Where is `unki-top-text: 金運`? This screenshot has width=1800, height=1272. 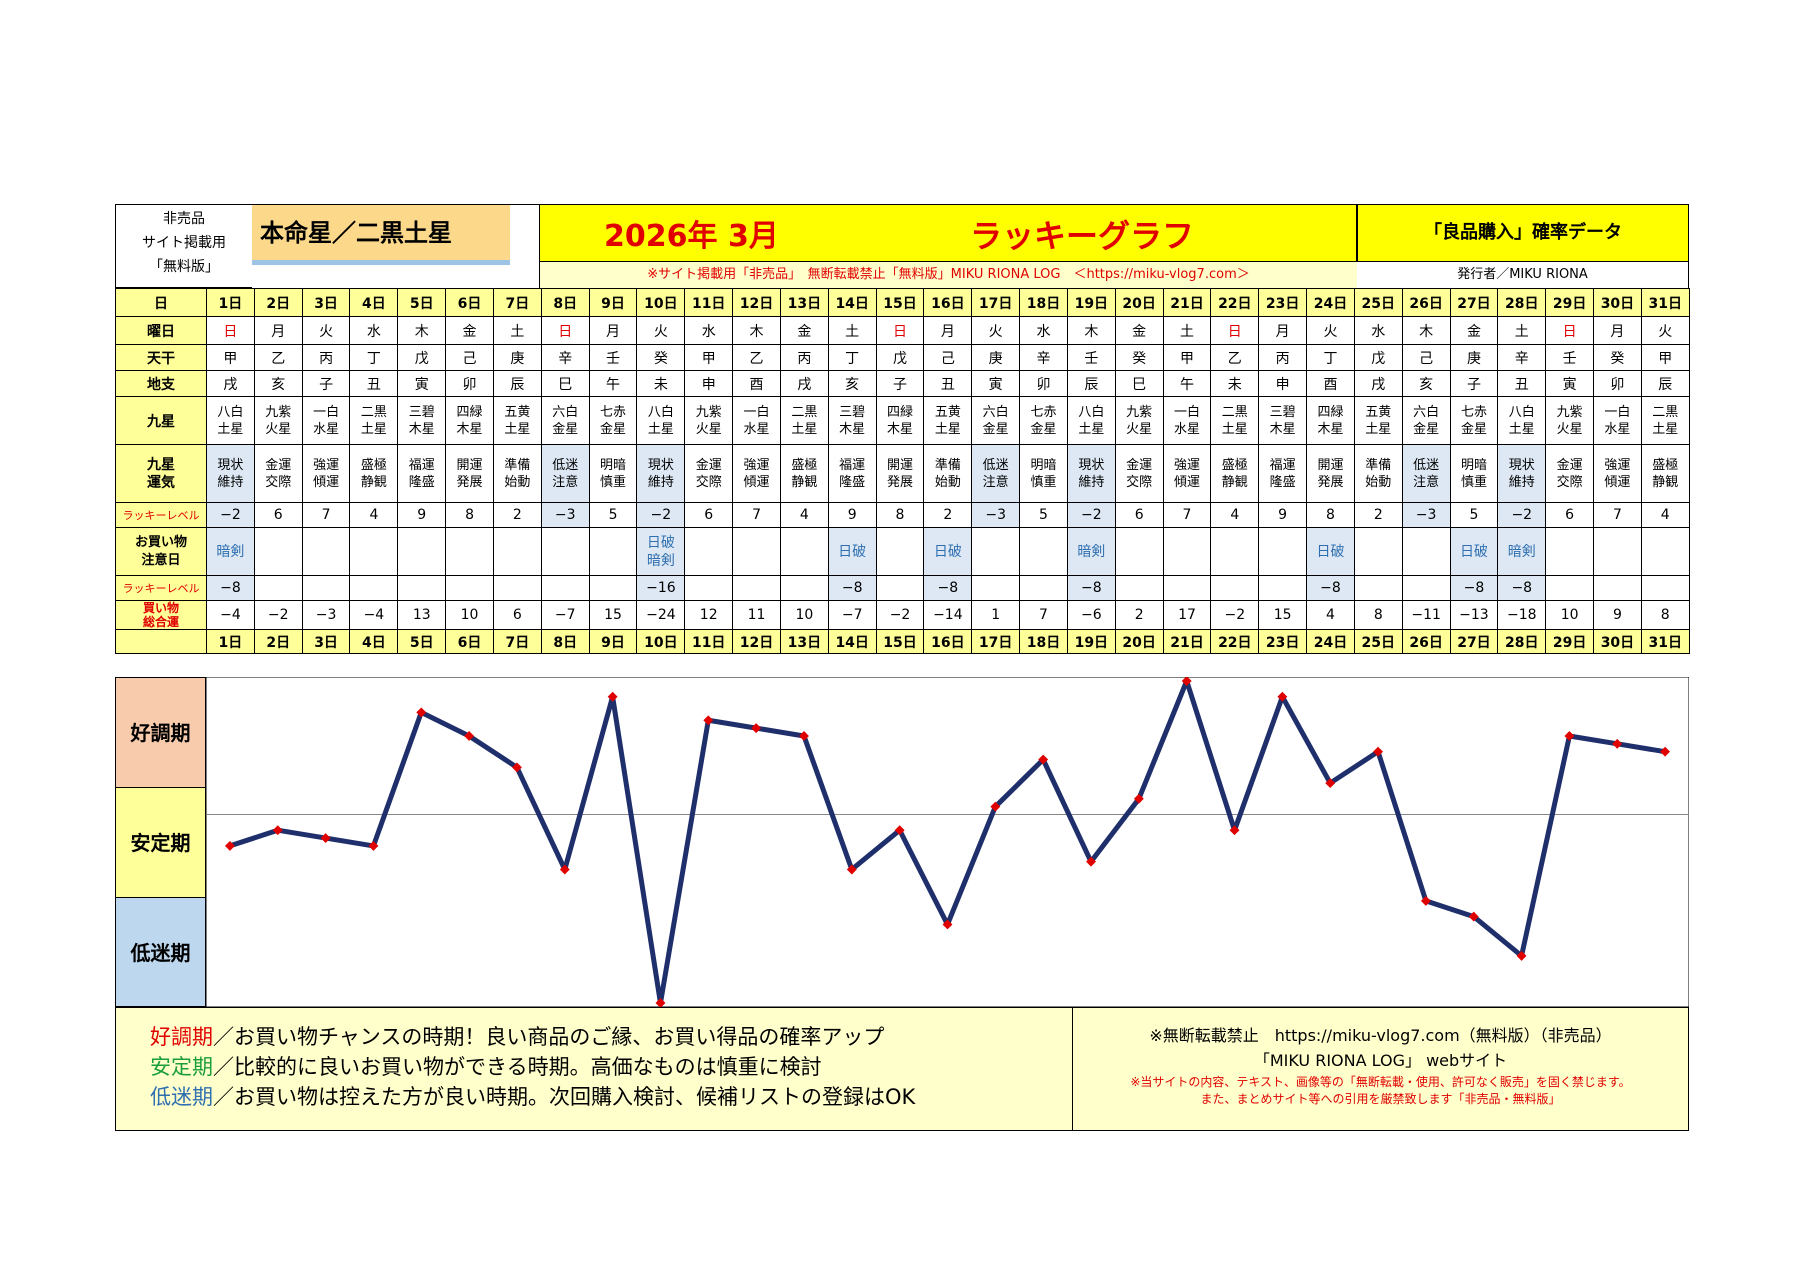 unki-top-text: 金運 is located at coordinates (708, 465).